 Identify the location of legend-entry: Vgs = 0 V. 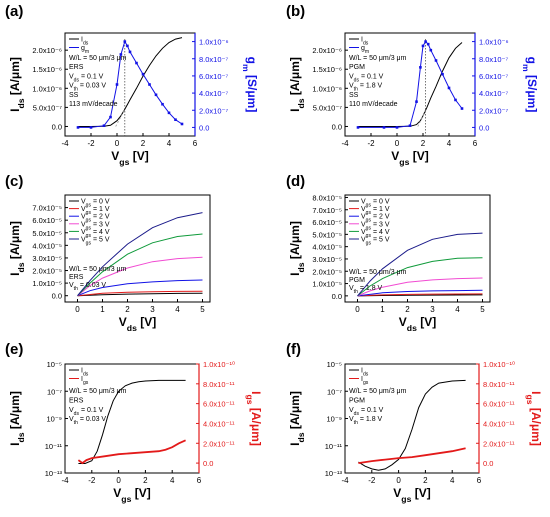
(375, 204).